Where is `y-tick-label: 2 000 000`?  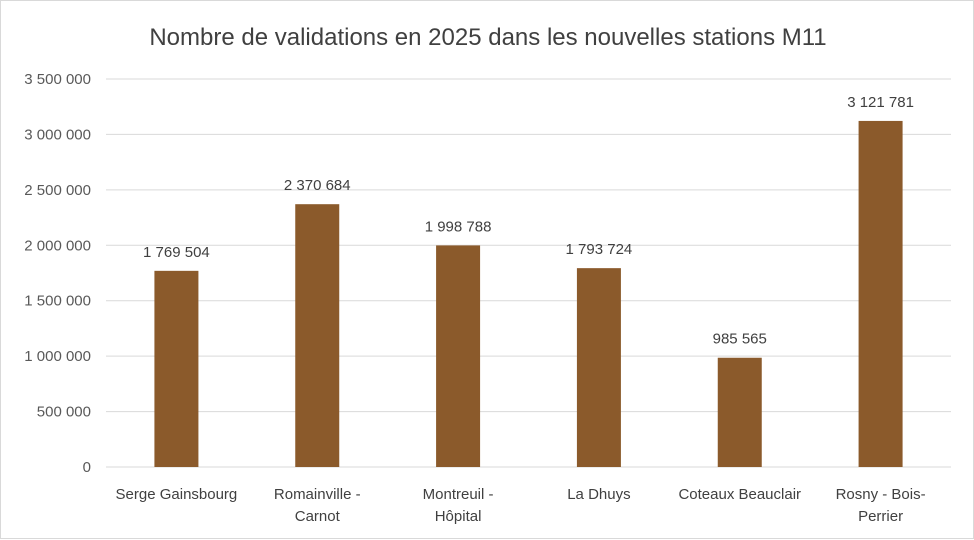 y-tick-label: 2 000 000 is located at coordinates (57, 245).